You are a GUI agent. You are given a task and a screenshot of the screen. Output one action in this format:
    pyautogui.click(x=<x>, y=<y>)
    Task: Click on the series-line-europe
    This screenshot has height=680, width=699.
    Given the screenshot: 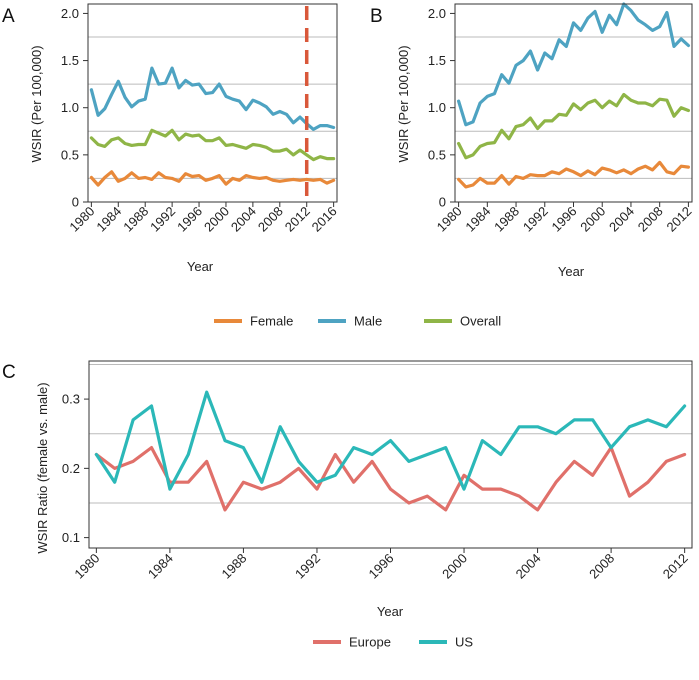 What is the action you would take?
    pyautogui.click(x=390, y=479)
    